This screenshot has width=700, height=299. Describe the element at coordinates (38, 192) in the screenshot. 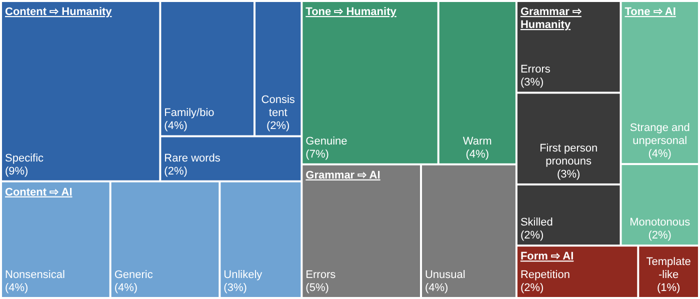

I see `text: Content ⇨ AI` at that location.